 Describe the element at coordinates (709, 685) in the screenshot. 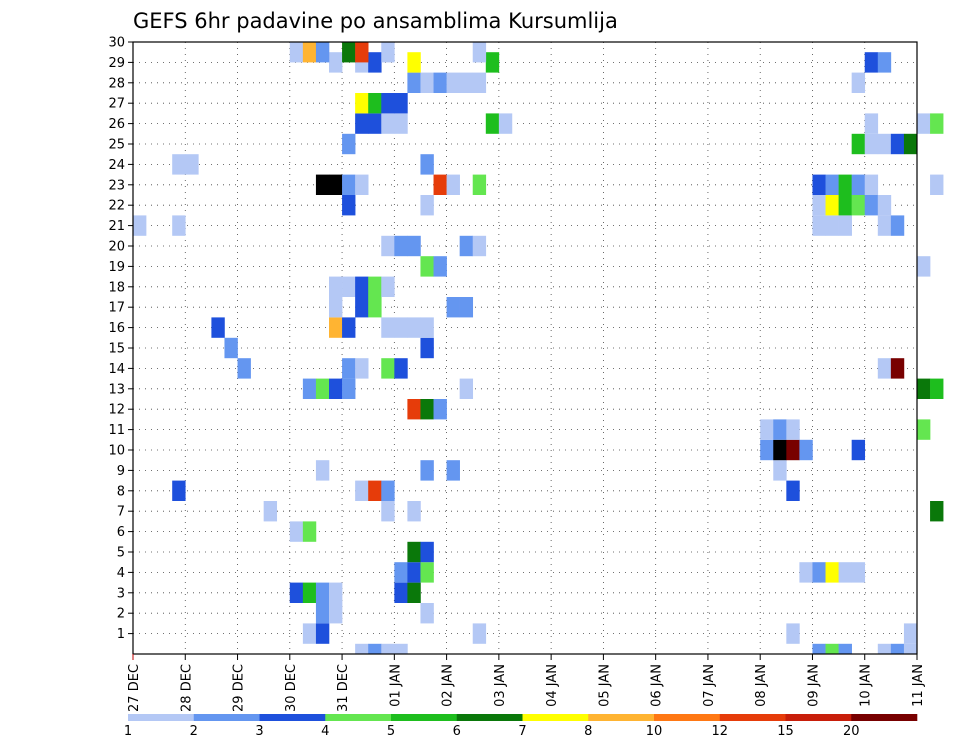

I see `xtick-label-11: 07 JAN` at that location.